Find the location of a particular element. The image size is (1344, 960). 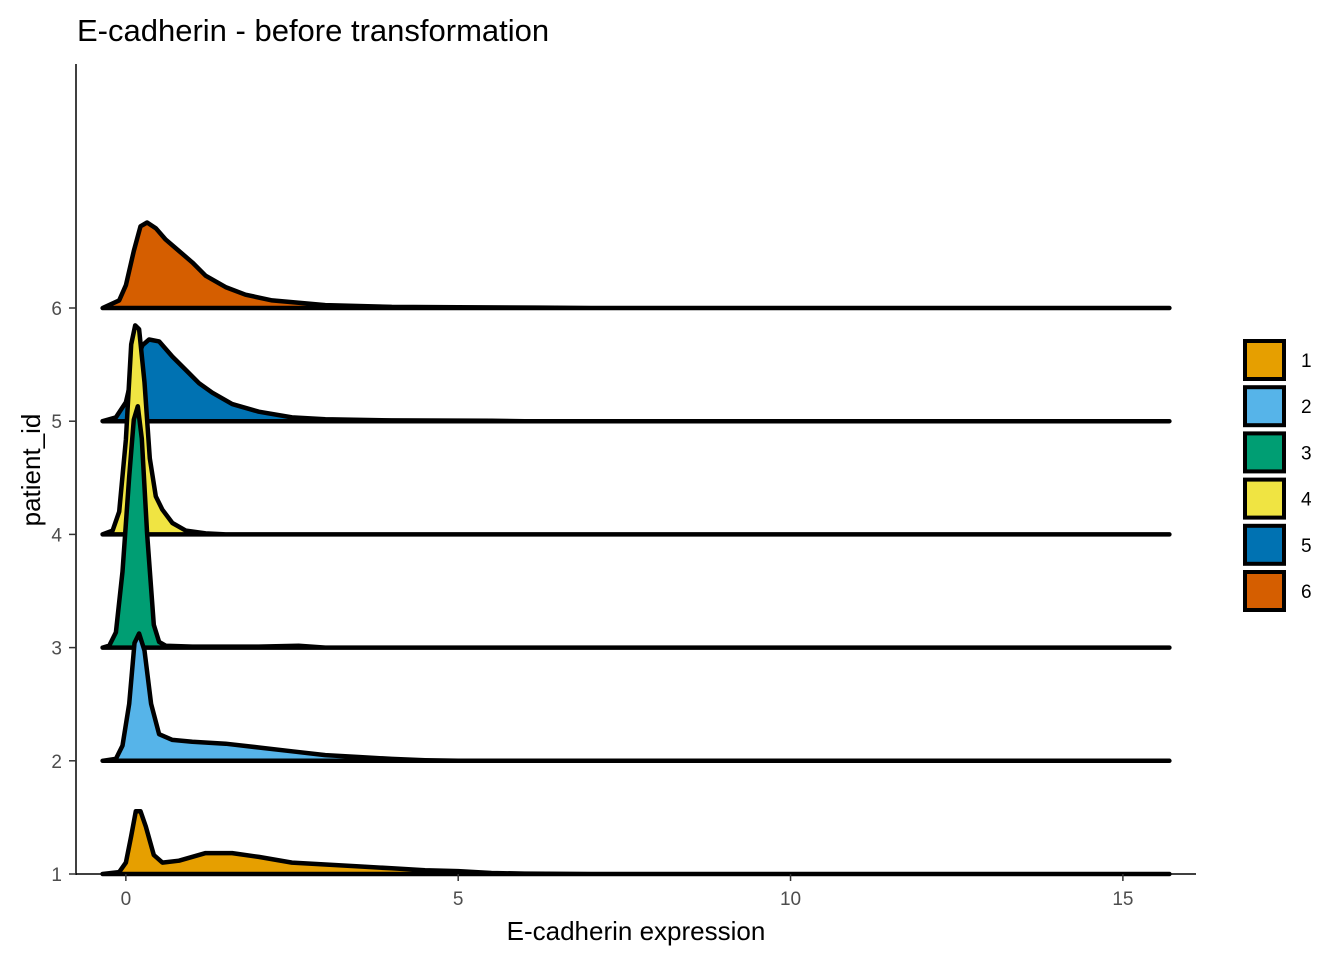

y-tick-label: 5 is located at coordinates (56, 422).